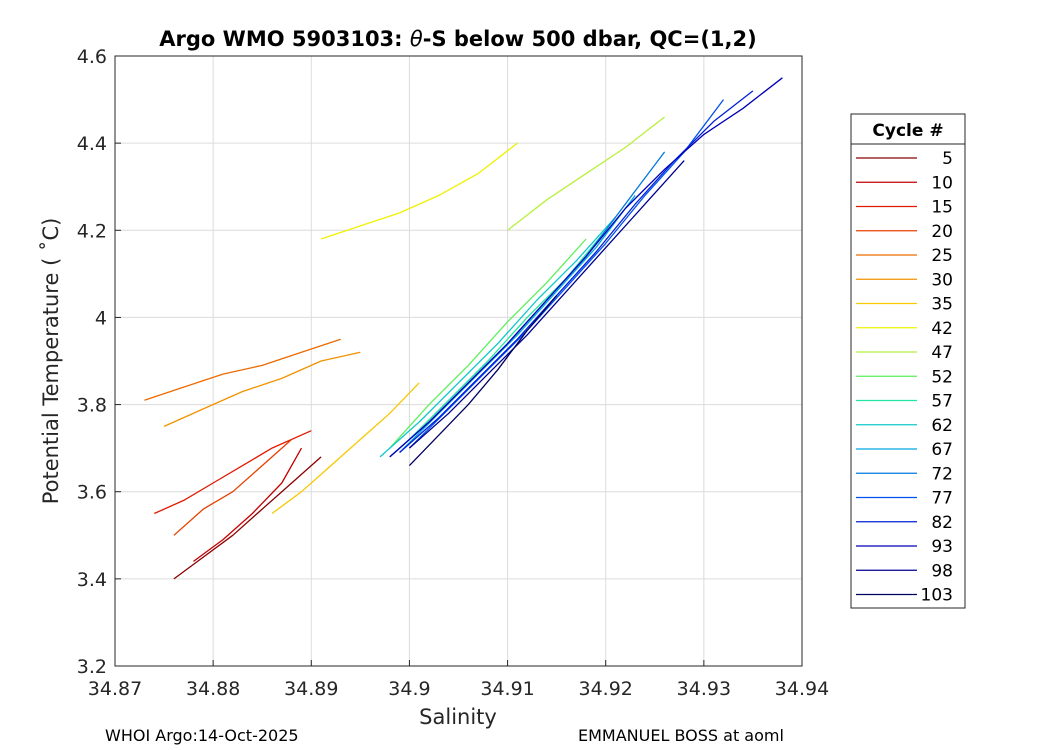 This screenshot has width=1050, height=750. What do you see at coordinates (409, 689) in the screenshot?
I see `x-tick-label: 34.9` at bounding box center [409, 689].